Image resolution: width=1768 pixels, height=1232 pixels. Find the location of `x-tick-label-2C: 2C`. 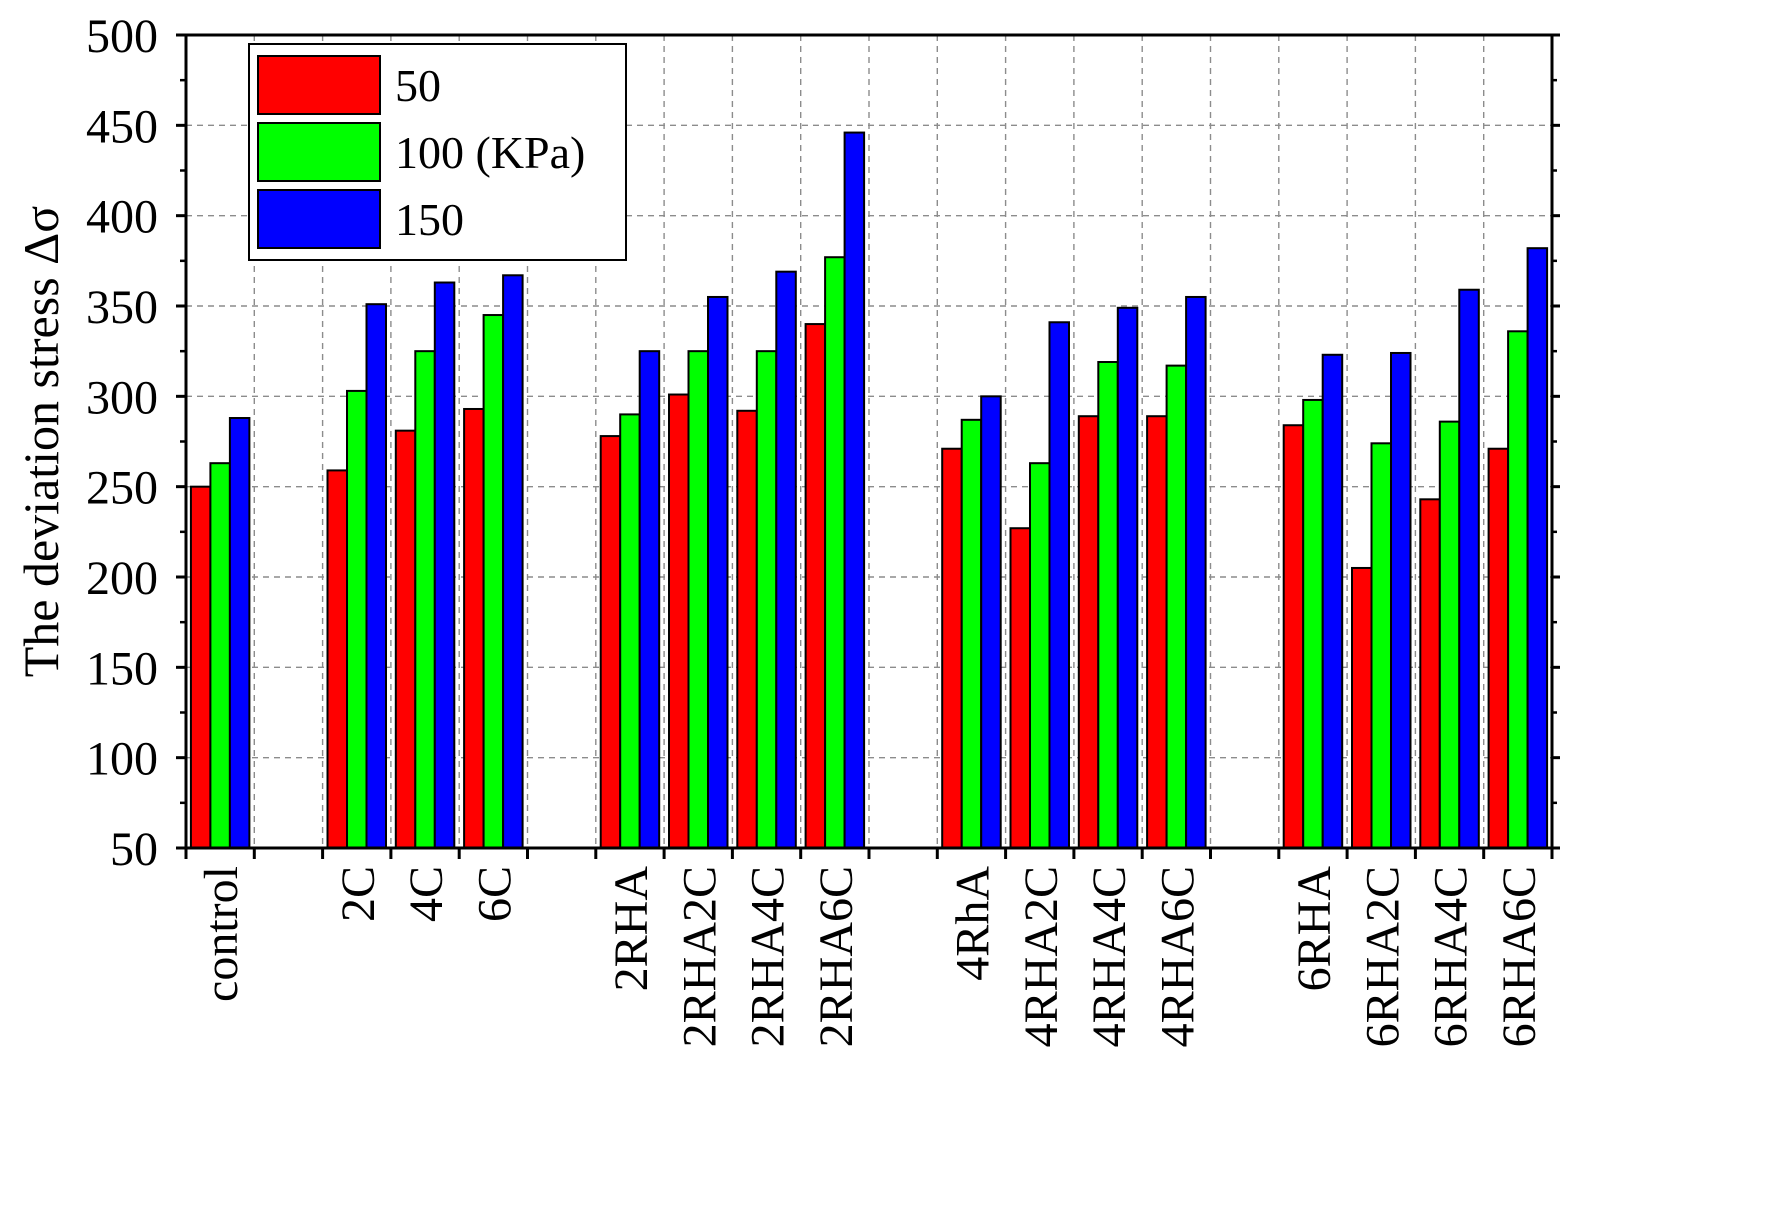

x-tick-label-2C: 2C is located at coordinates (358, 894).